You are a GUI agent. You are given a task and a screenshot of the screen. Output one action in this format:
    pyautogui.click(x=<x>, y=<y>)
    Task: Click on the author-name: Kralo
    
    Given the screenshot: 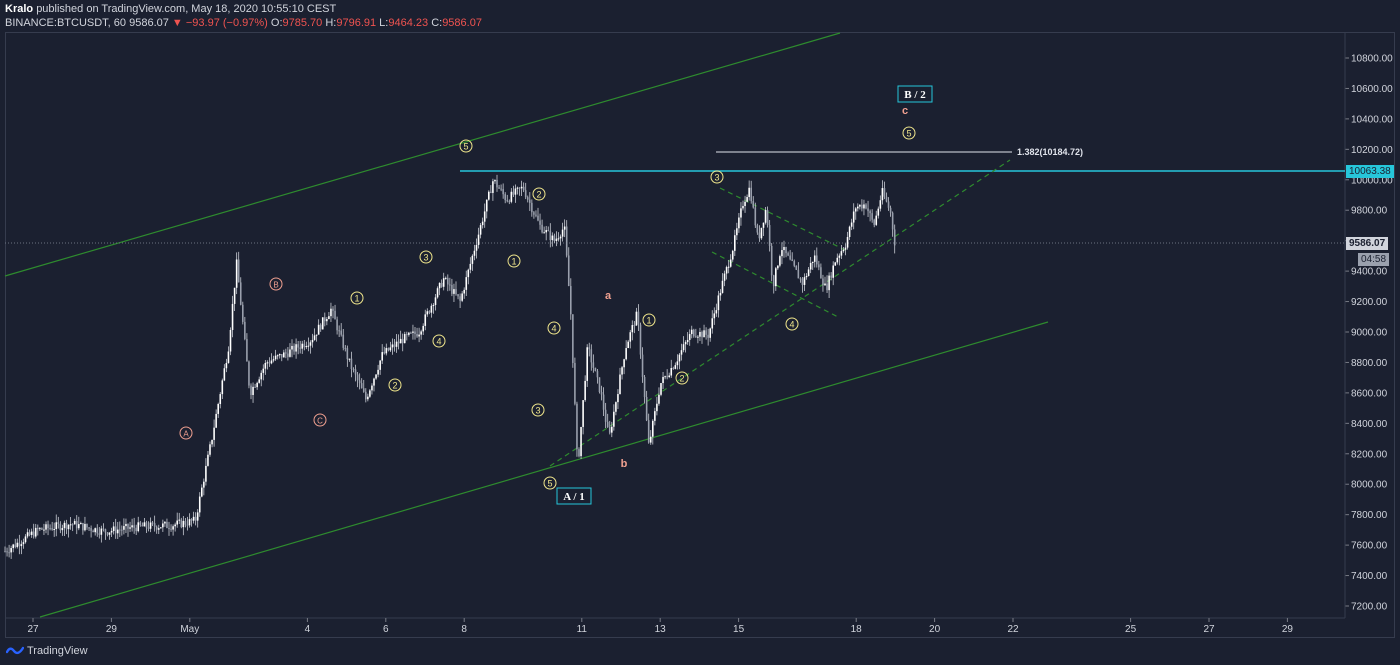 What is the action you would take?
    pyautogui.click(x=19, y=9)
    